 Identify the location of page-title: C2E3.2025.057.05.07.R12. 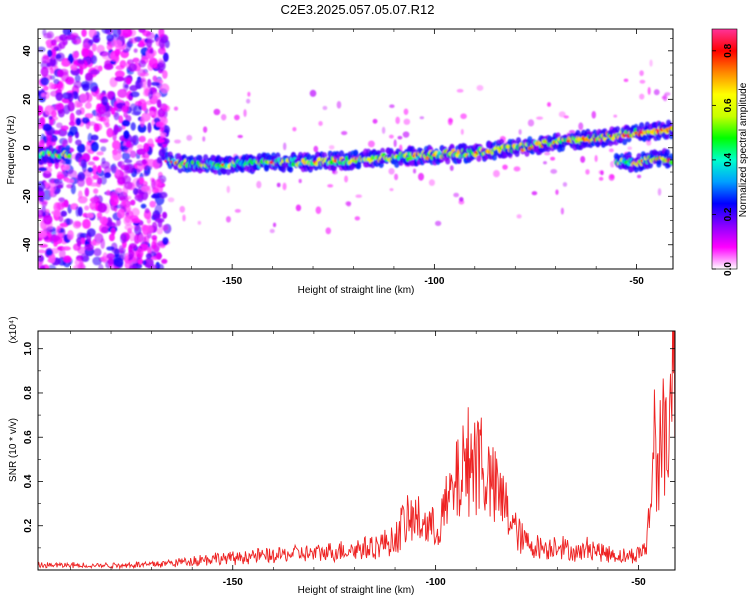
(357, 9).